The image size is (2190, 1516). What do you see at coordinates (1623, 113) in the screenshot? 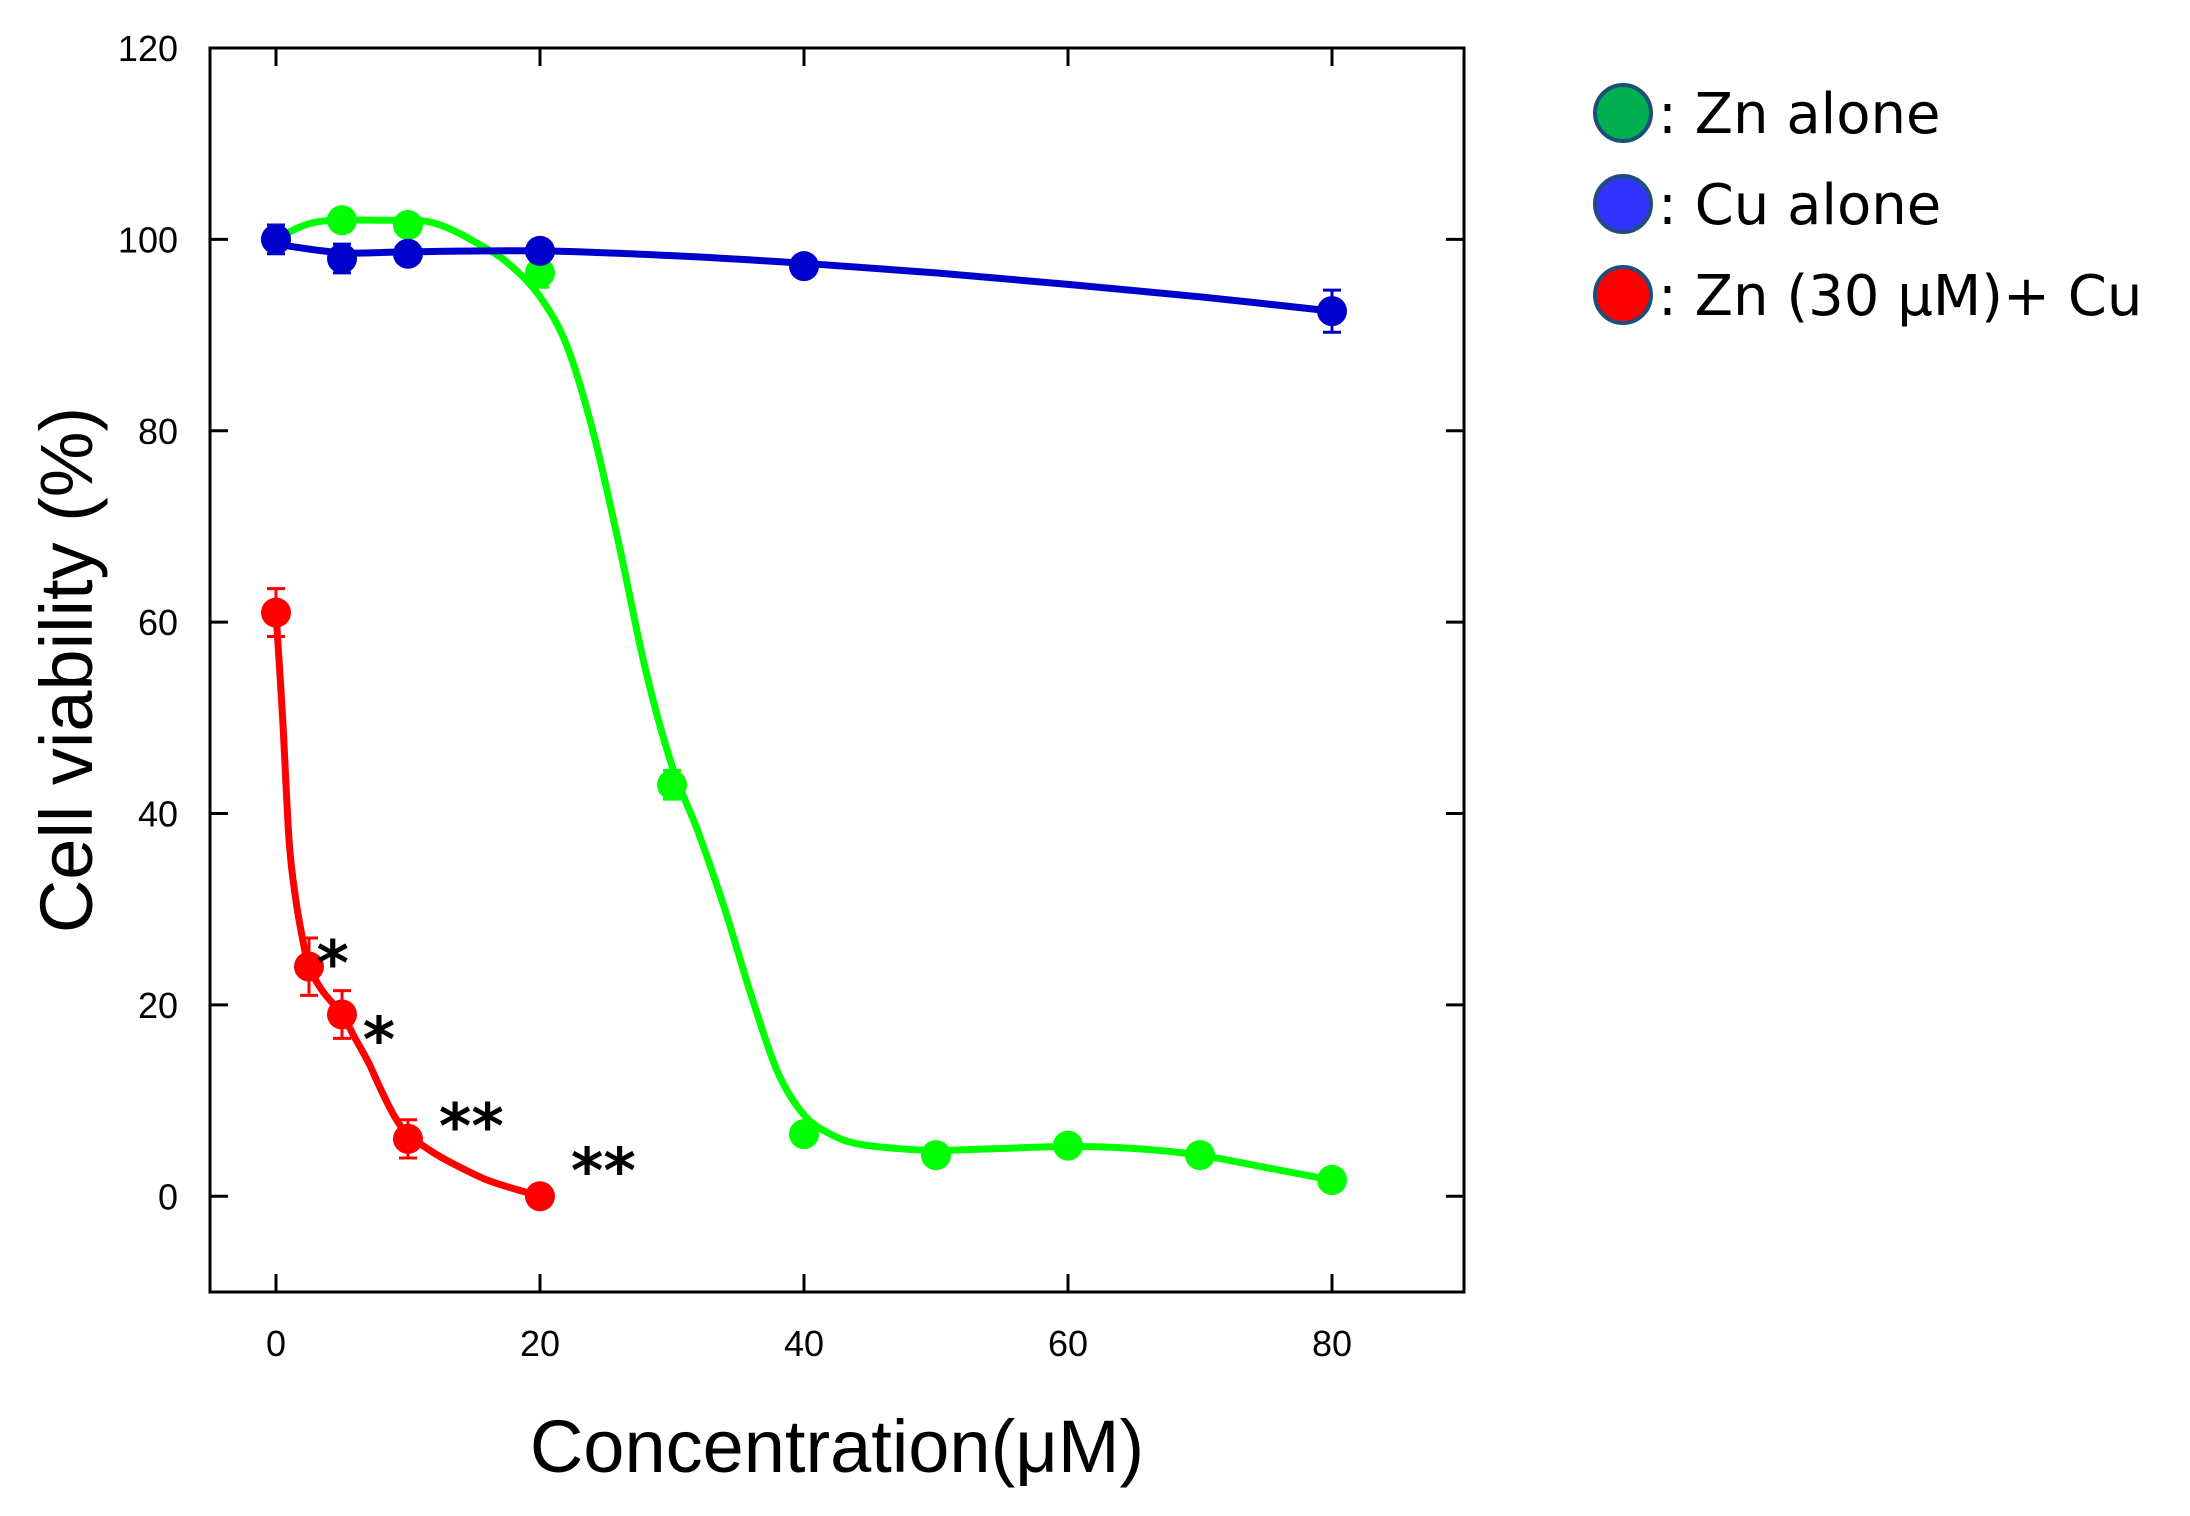
I see `legend-swatch-zn-alone` at bounding box center [1623, 113].